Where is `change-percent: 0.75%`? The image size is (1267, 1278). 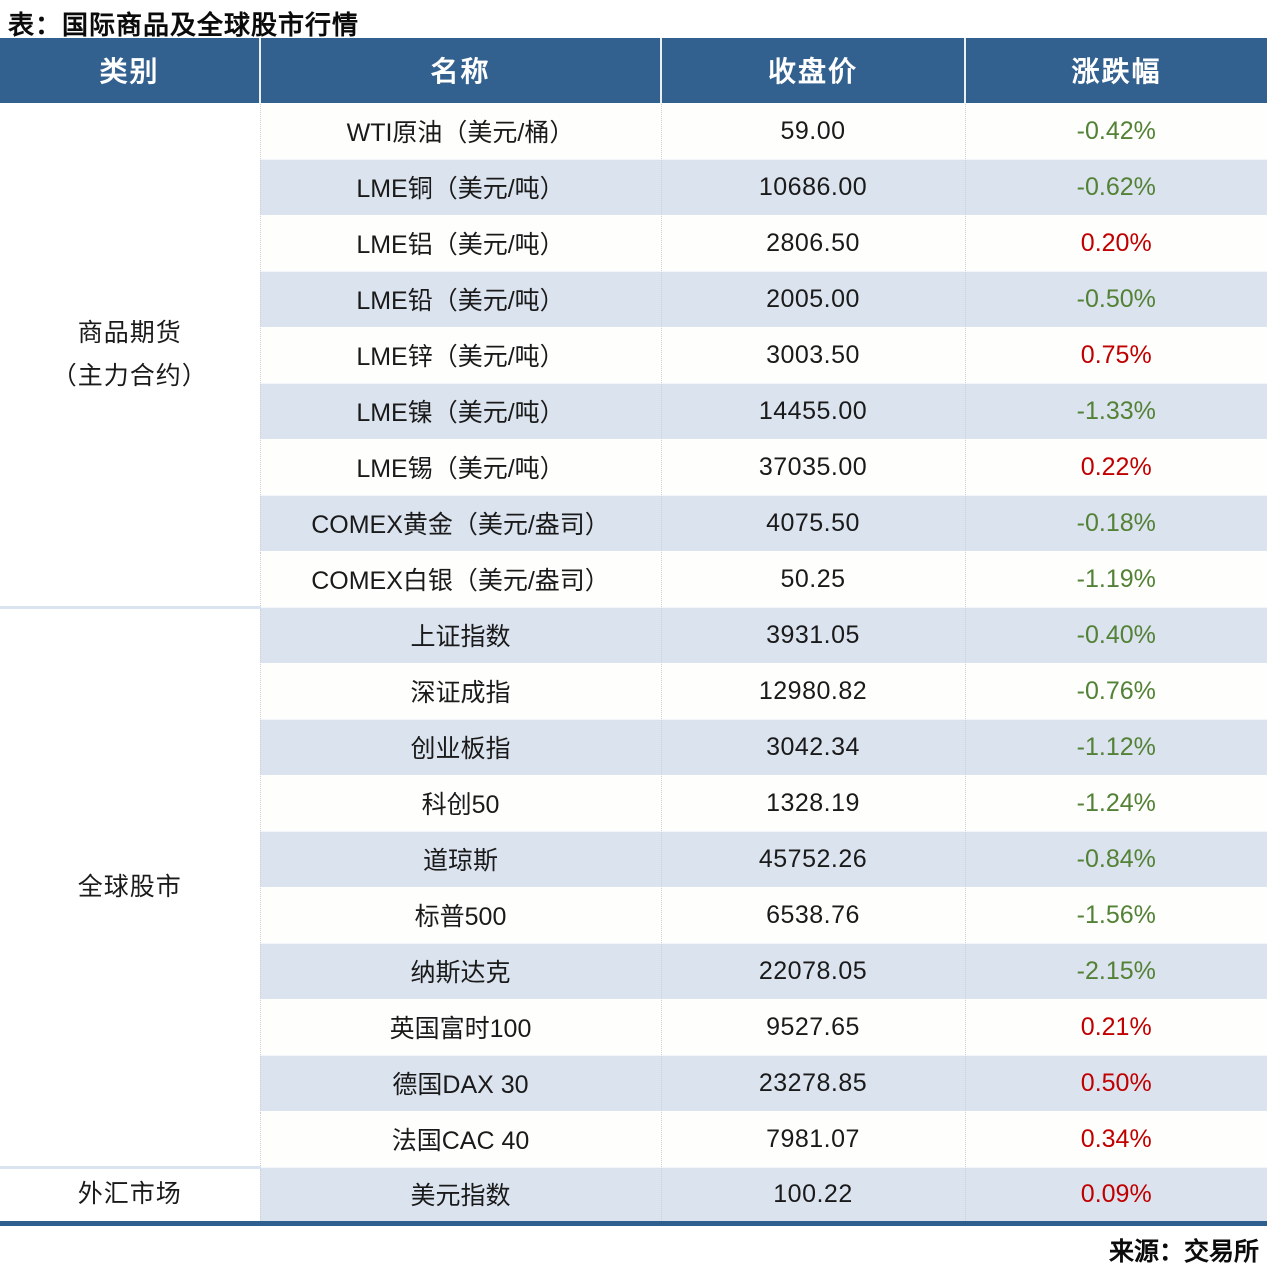 change-percent: 0.75% is located at coordinates (1116, 354).